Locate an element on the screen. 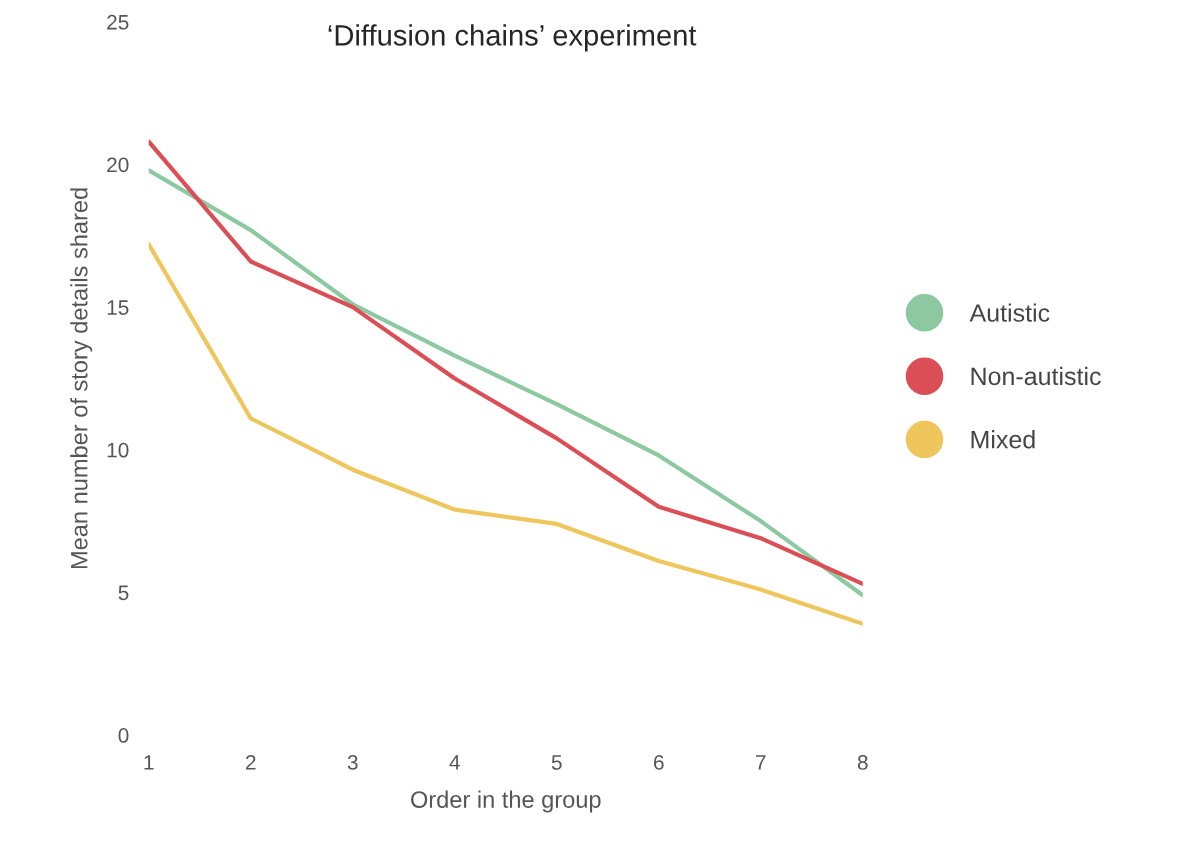 The height and width of the screenshot is (841, 1190). legend-label: Mixed is located at coordinates (1003, 439).